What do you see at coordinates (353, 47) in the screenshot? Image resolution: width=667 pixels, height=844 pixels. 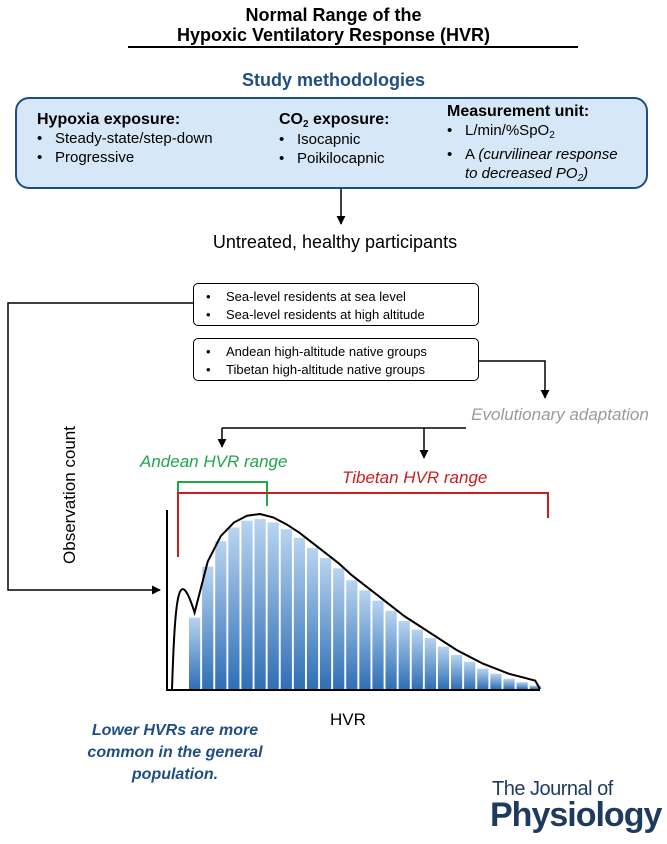 I see `title-divider` at bounding box center [353, 47].